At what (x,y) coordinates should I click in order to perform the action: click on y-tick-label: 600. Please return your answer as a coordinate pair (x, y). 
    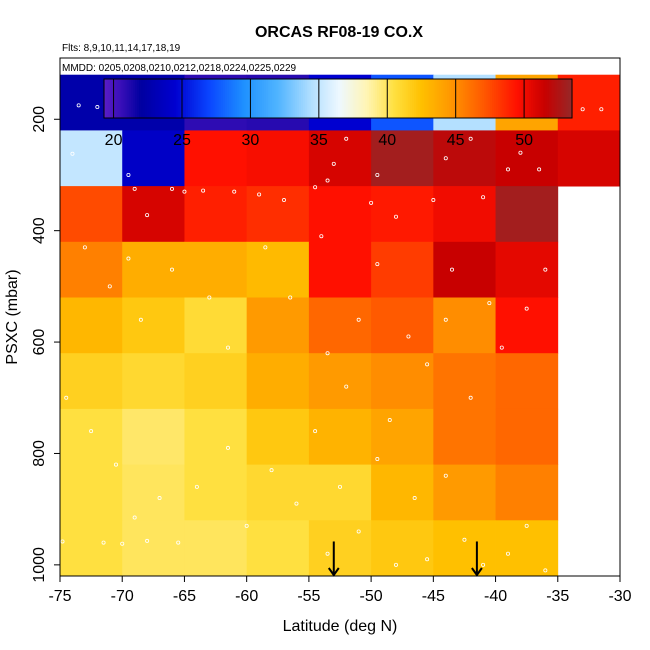
    Looking at the image, I should click on (39, 342).